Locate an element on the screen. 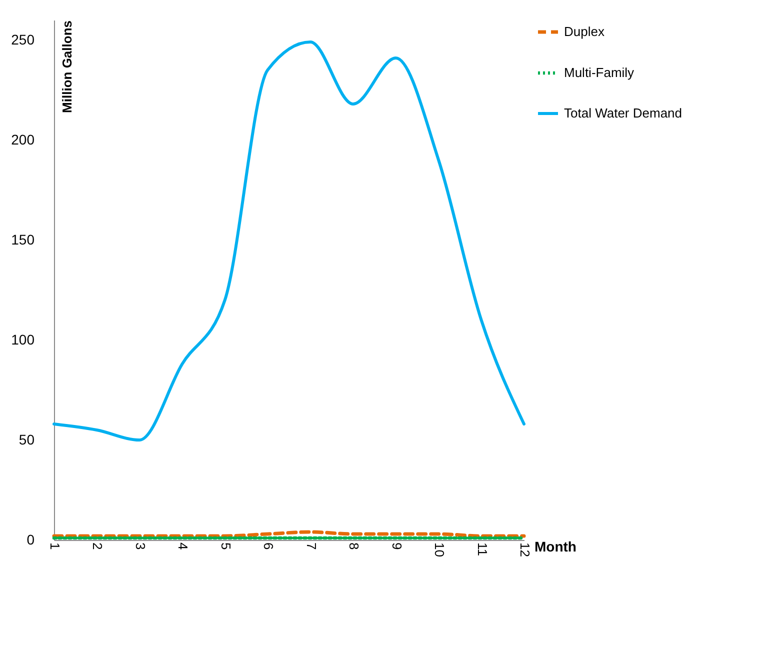  y-tick-label: 50 is located at coordinates (26, 440).